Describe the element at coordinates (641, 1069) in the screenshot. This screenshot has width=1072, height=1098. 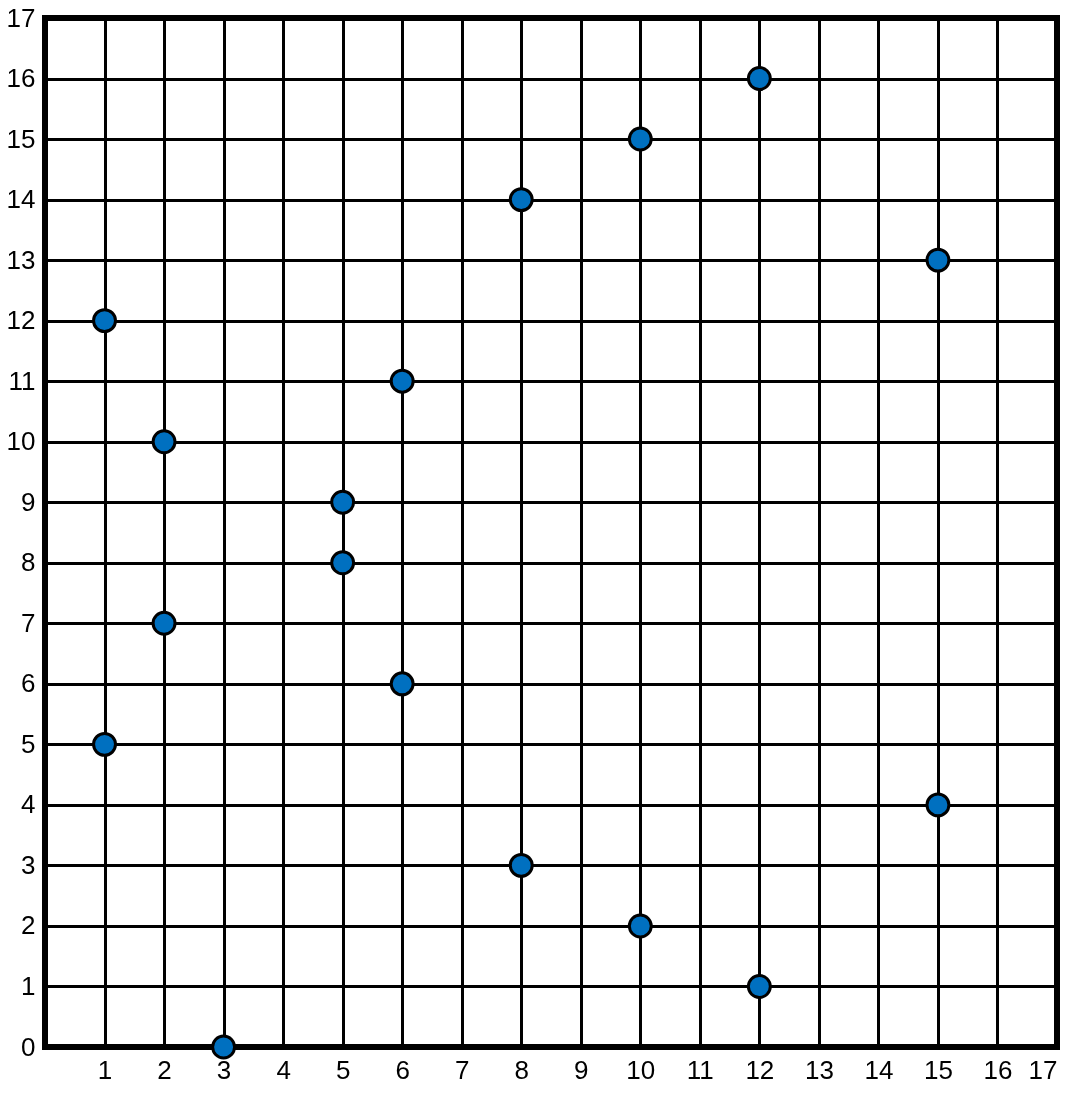
I see `x-tick-label: 10` at that location.